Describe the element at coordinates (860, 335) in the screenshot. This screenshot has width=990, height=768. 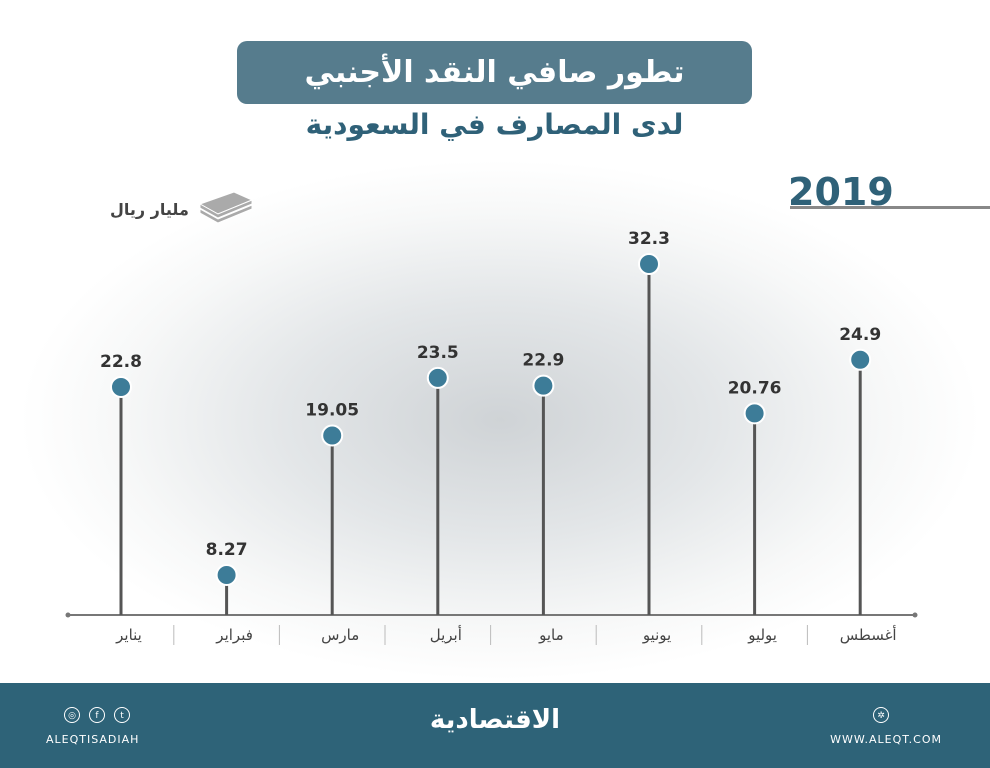
I see `data-label: 24.9` at that location.